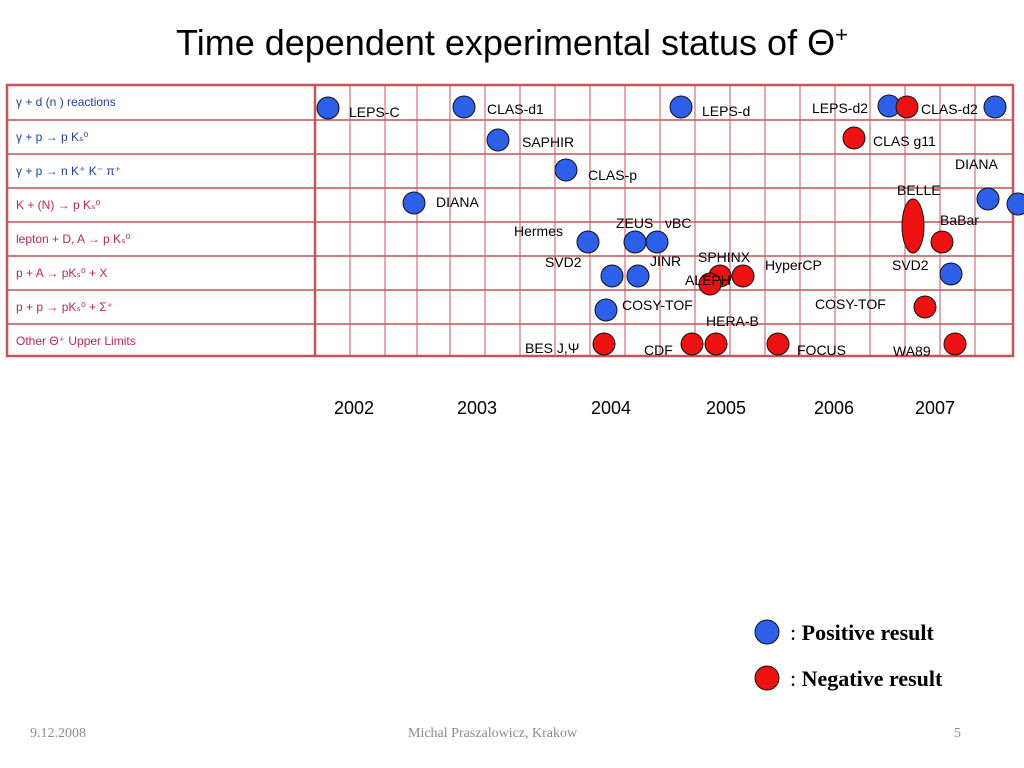 Image resolution: width=1024 pixels, height=768 pixels. What do you see at coordinates (68, 171) in the screenshot?
I see `row-label: γ + p → n K⁺ K⁻ π⁺` at bounding box center [68, 171].